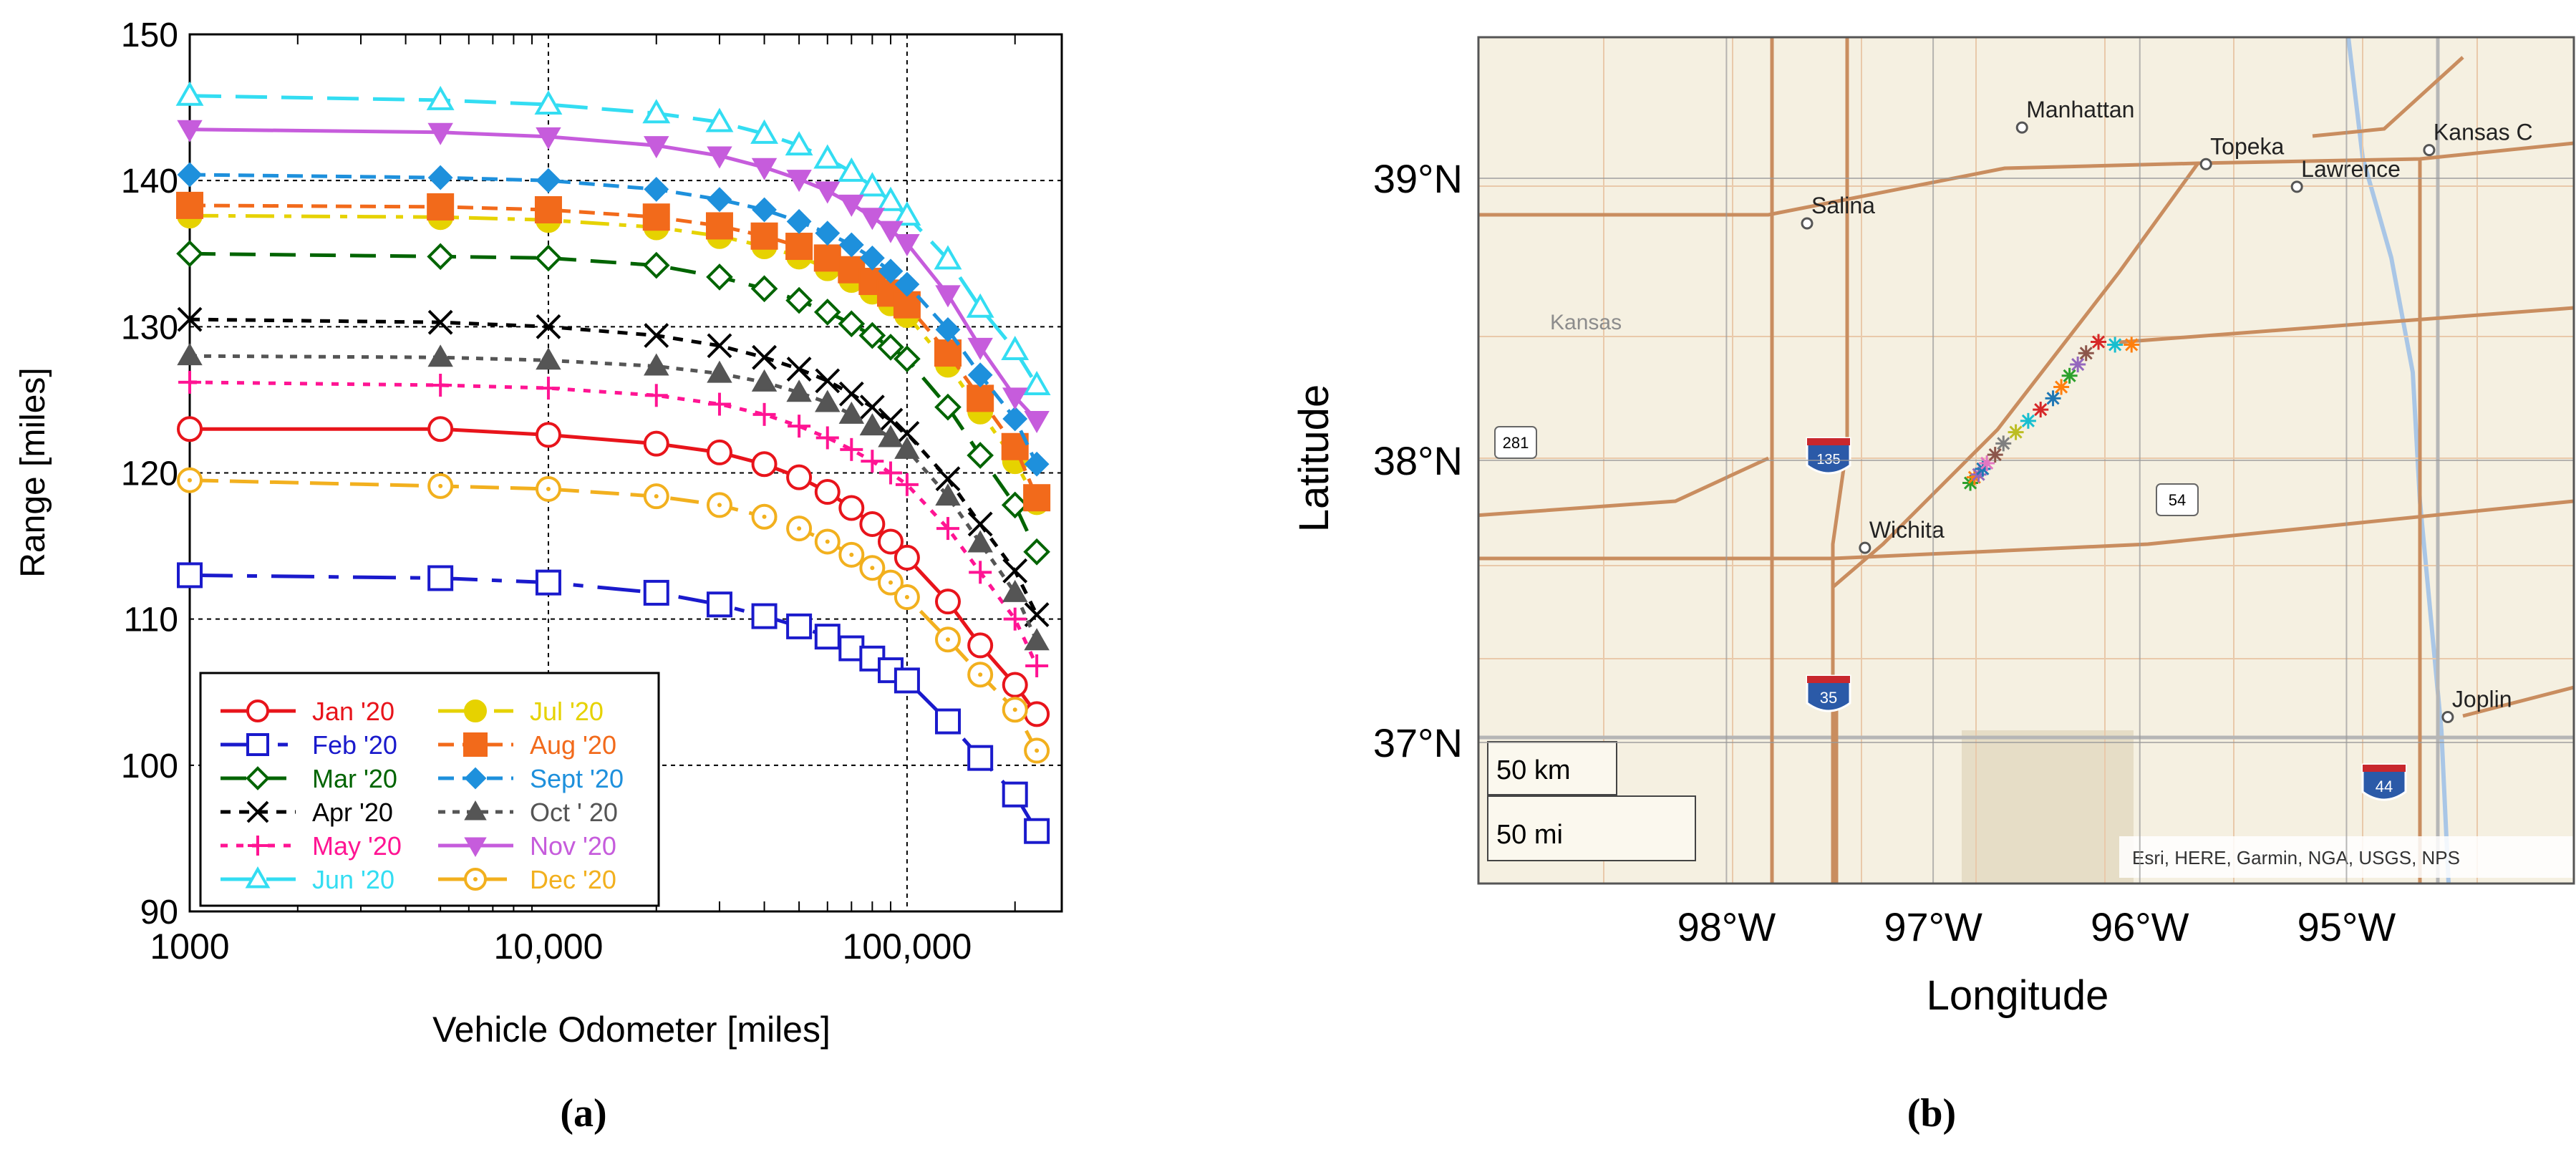 The width and height of the screenshot is (2576, 1152). I want to click on x-axis-label-a: Vehicle Odometer [miles], so click(631, 1030).